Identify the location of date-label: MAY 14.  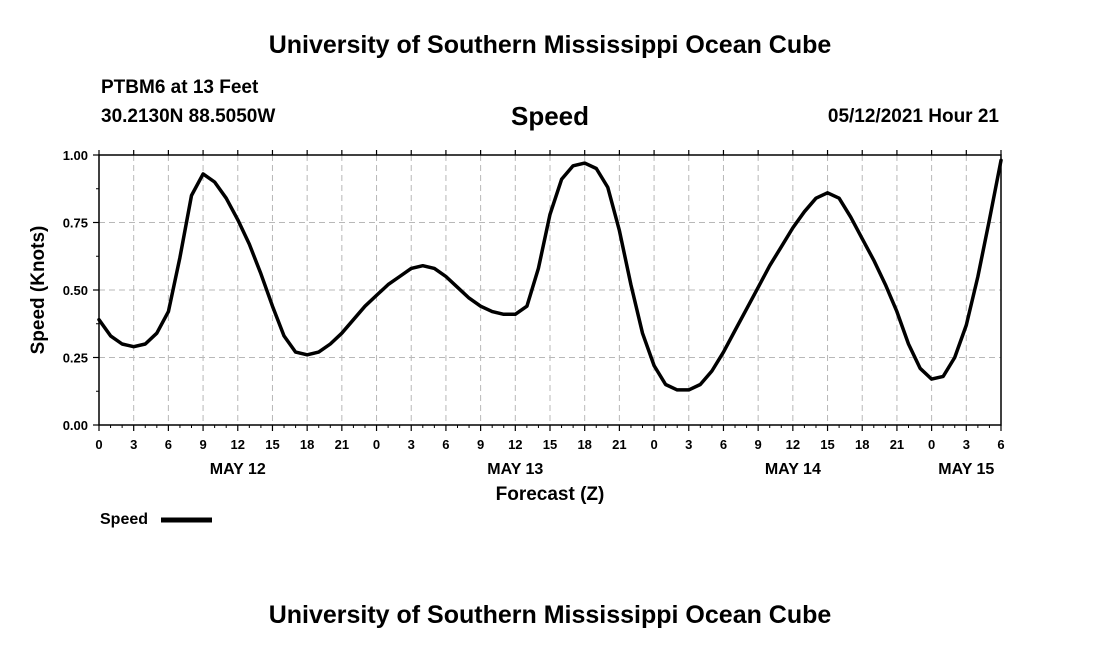
(793, 469).